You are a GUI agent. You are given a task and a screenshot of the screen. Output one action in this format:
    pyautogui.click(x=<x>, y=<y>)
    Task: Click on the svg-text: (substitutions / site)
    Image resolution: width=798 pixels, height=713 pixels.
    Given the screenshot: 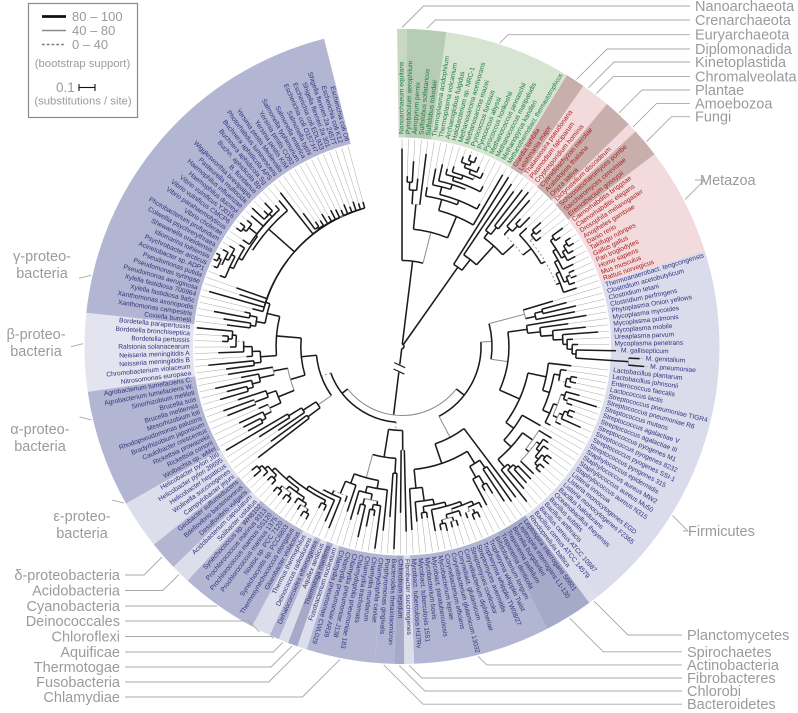 What is the action you would take?
    pyautogui.click(x=83, y=102)
    